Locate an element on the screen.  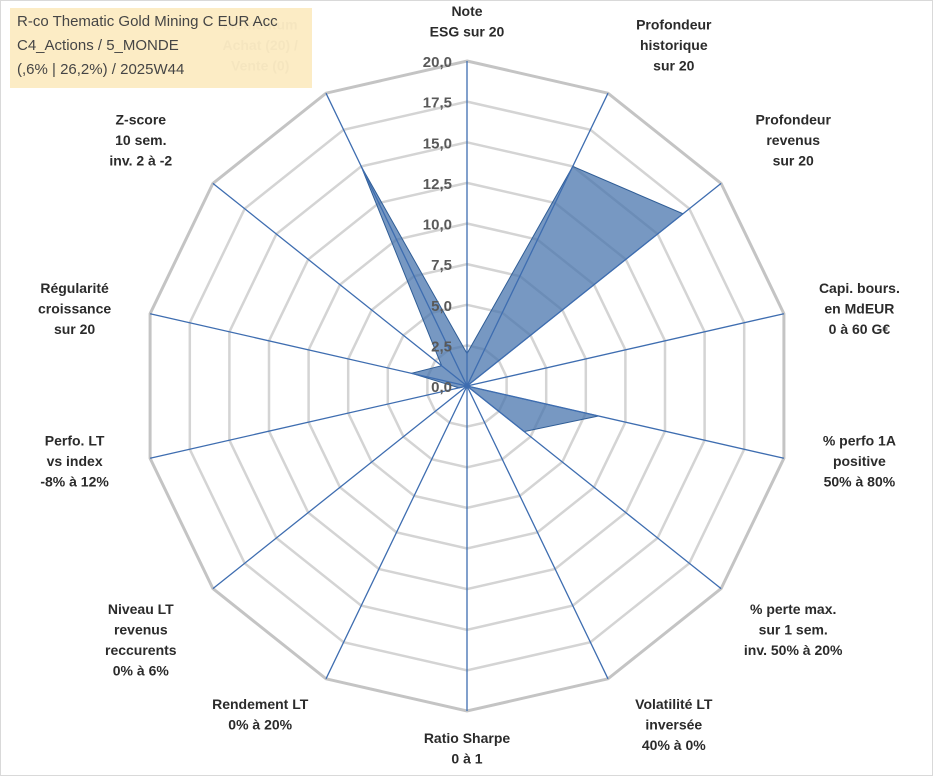
axis-label-line: inv. 2 à -2 is located at coordinates (140, 161).